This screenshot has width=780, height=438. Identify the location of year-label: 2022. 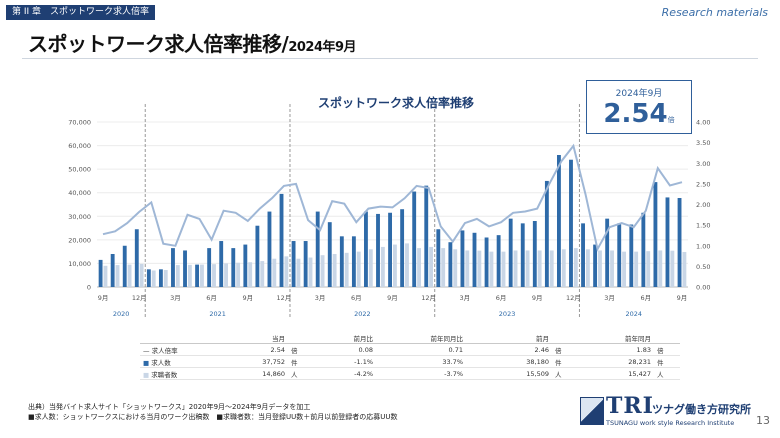
(362, 314).